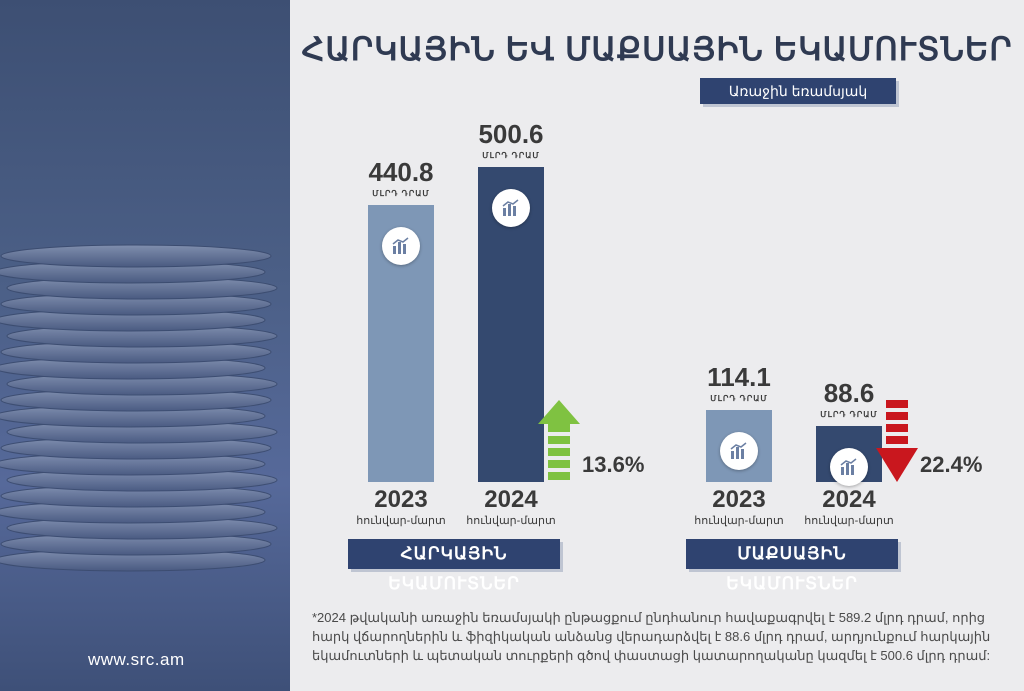  Describe the element at coordinates (897, 441) in the screenshot. I see `arrow-down-icon` at that location.